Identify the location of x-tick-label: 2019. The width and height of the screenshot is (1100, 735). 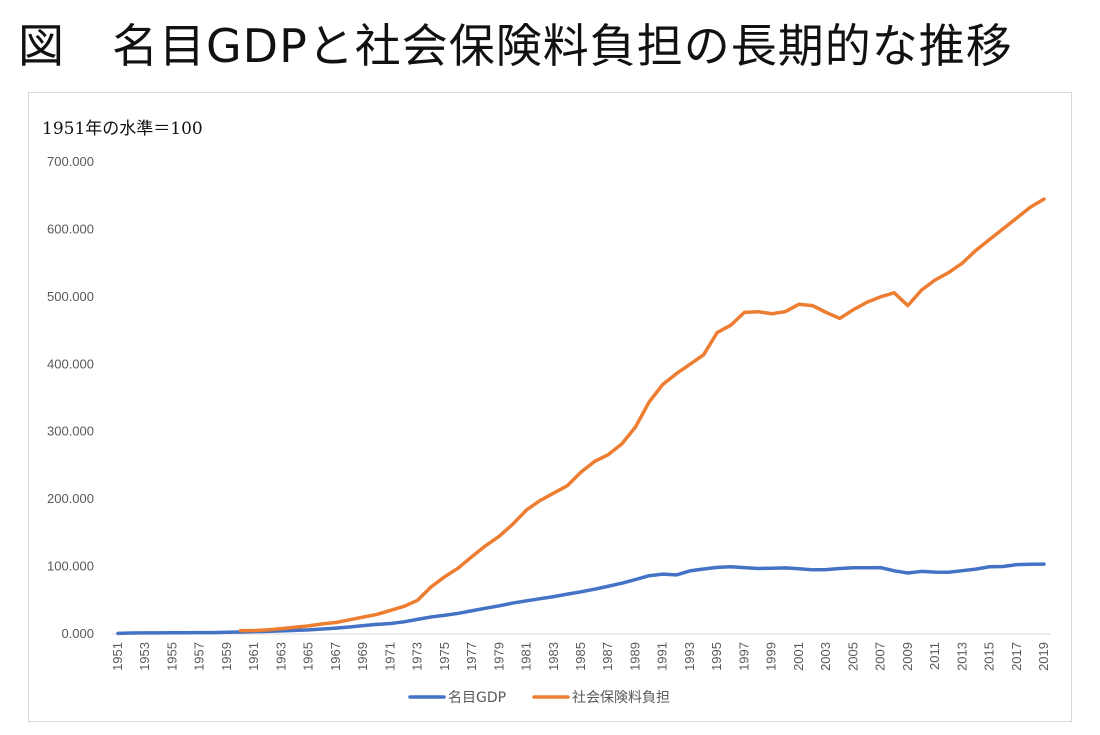
(1043, 656).